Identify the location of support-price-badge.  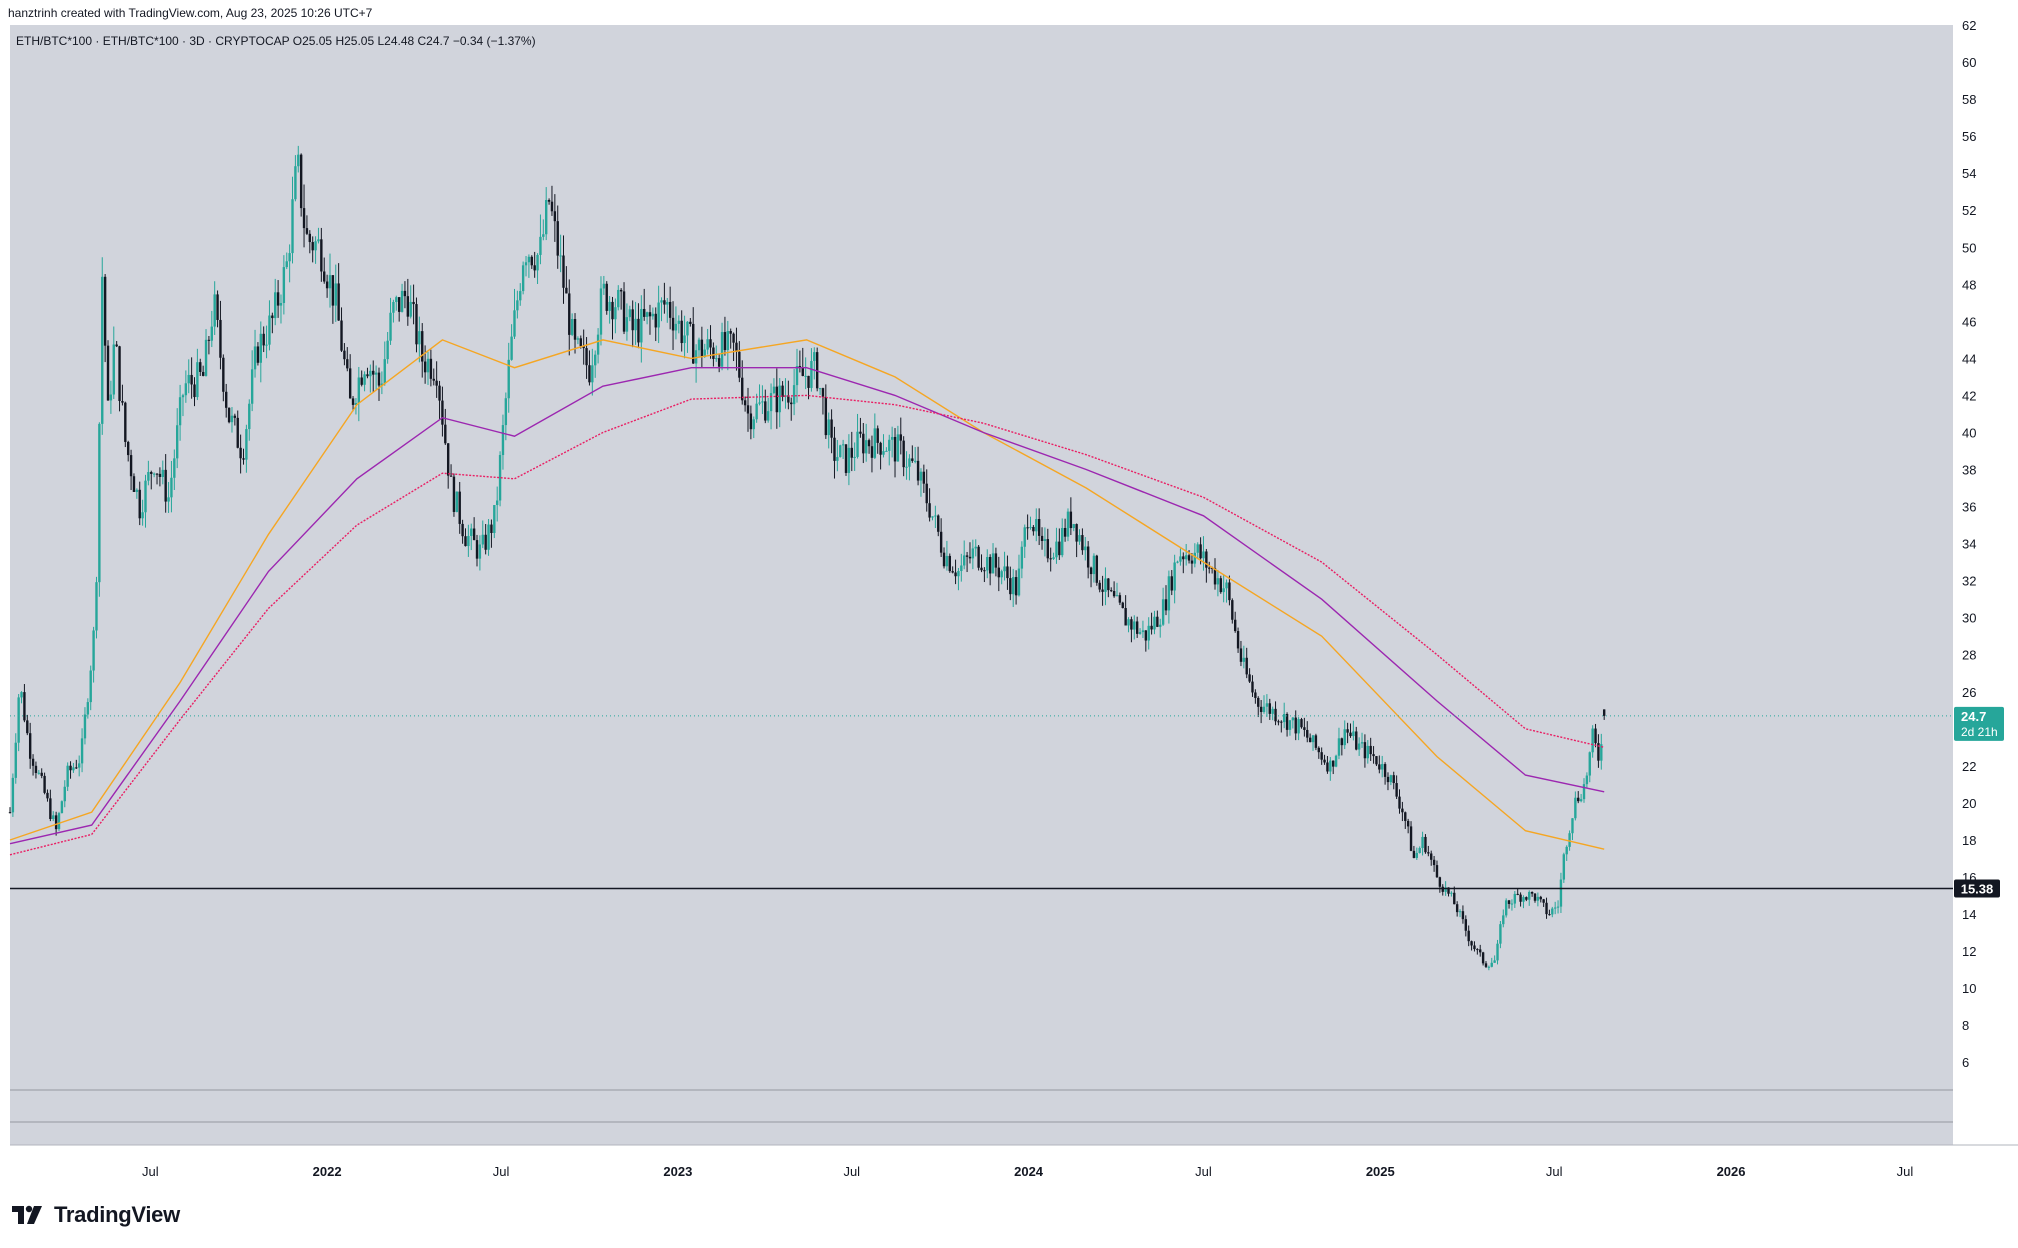
(1977, 888).